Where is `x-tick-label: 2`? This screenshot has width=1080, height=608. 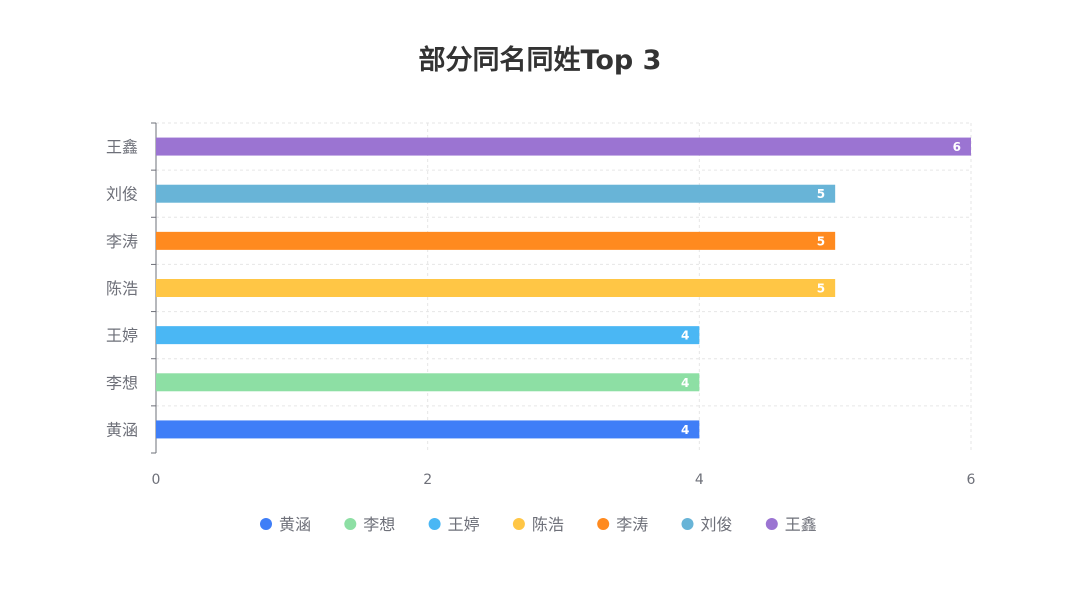 x-tick-label: 2 is located at coordinates (427, 480).